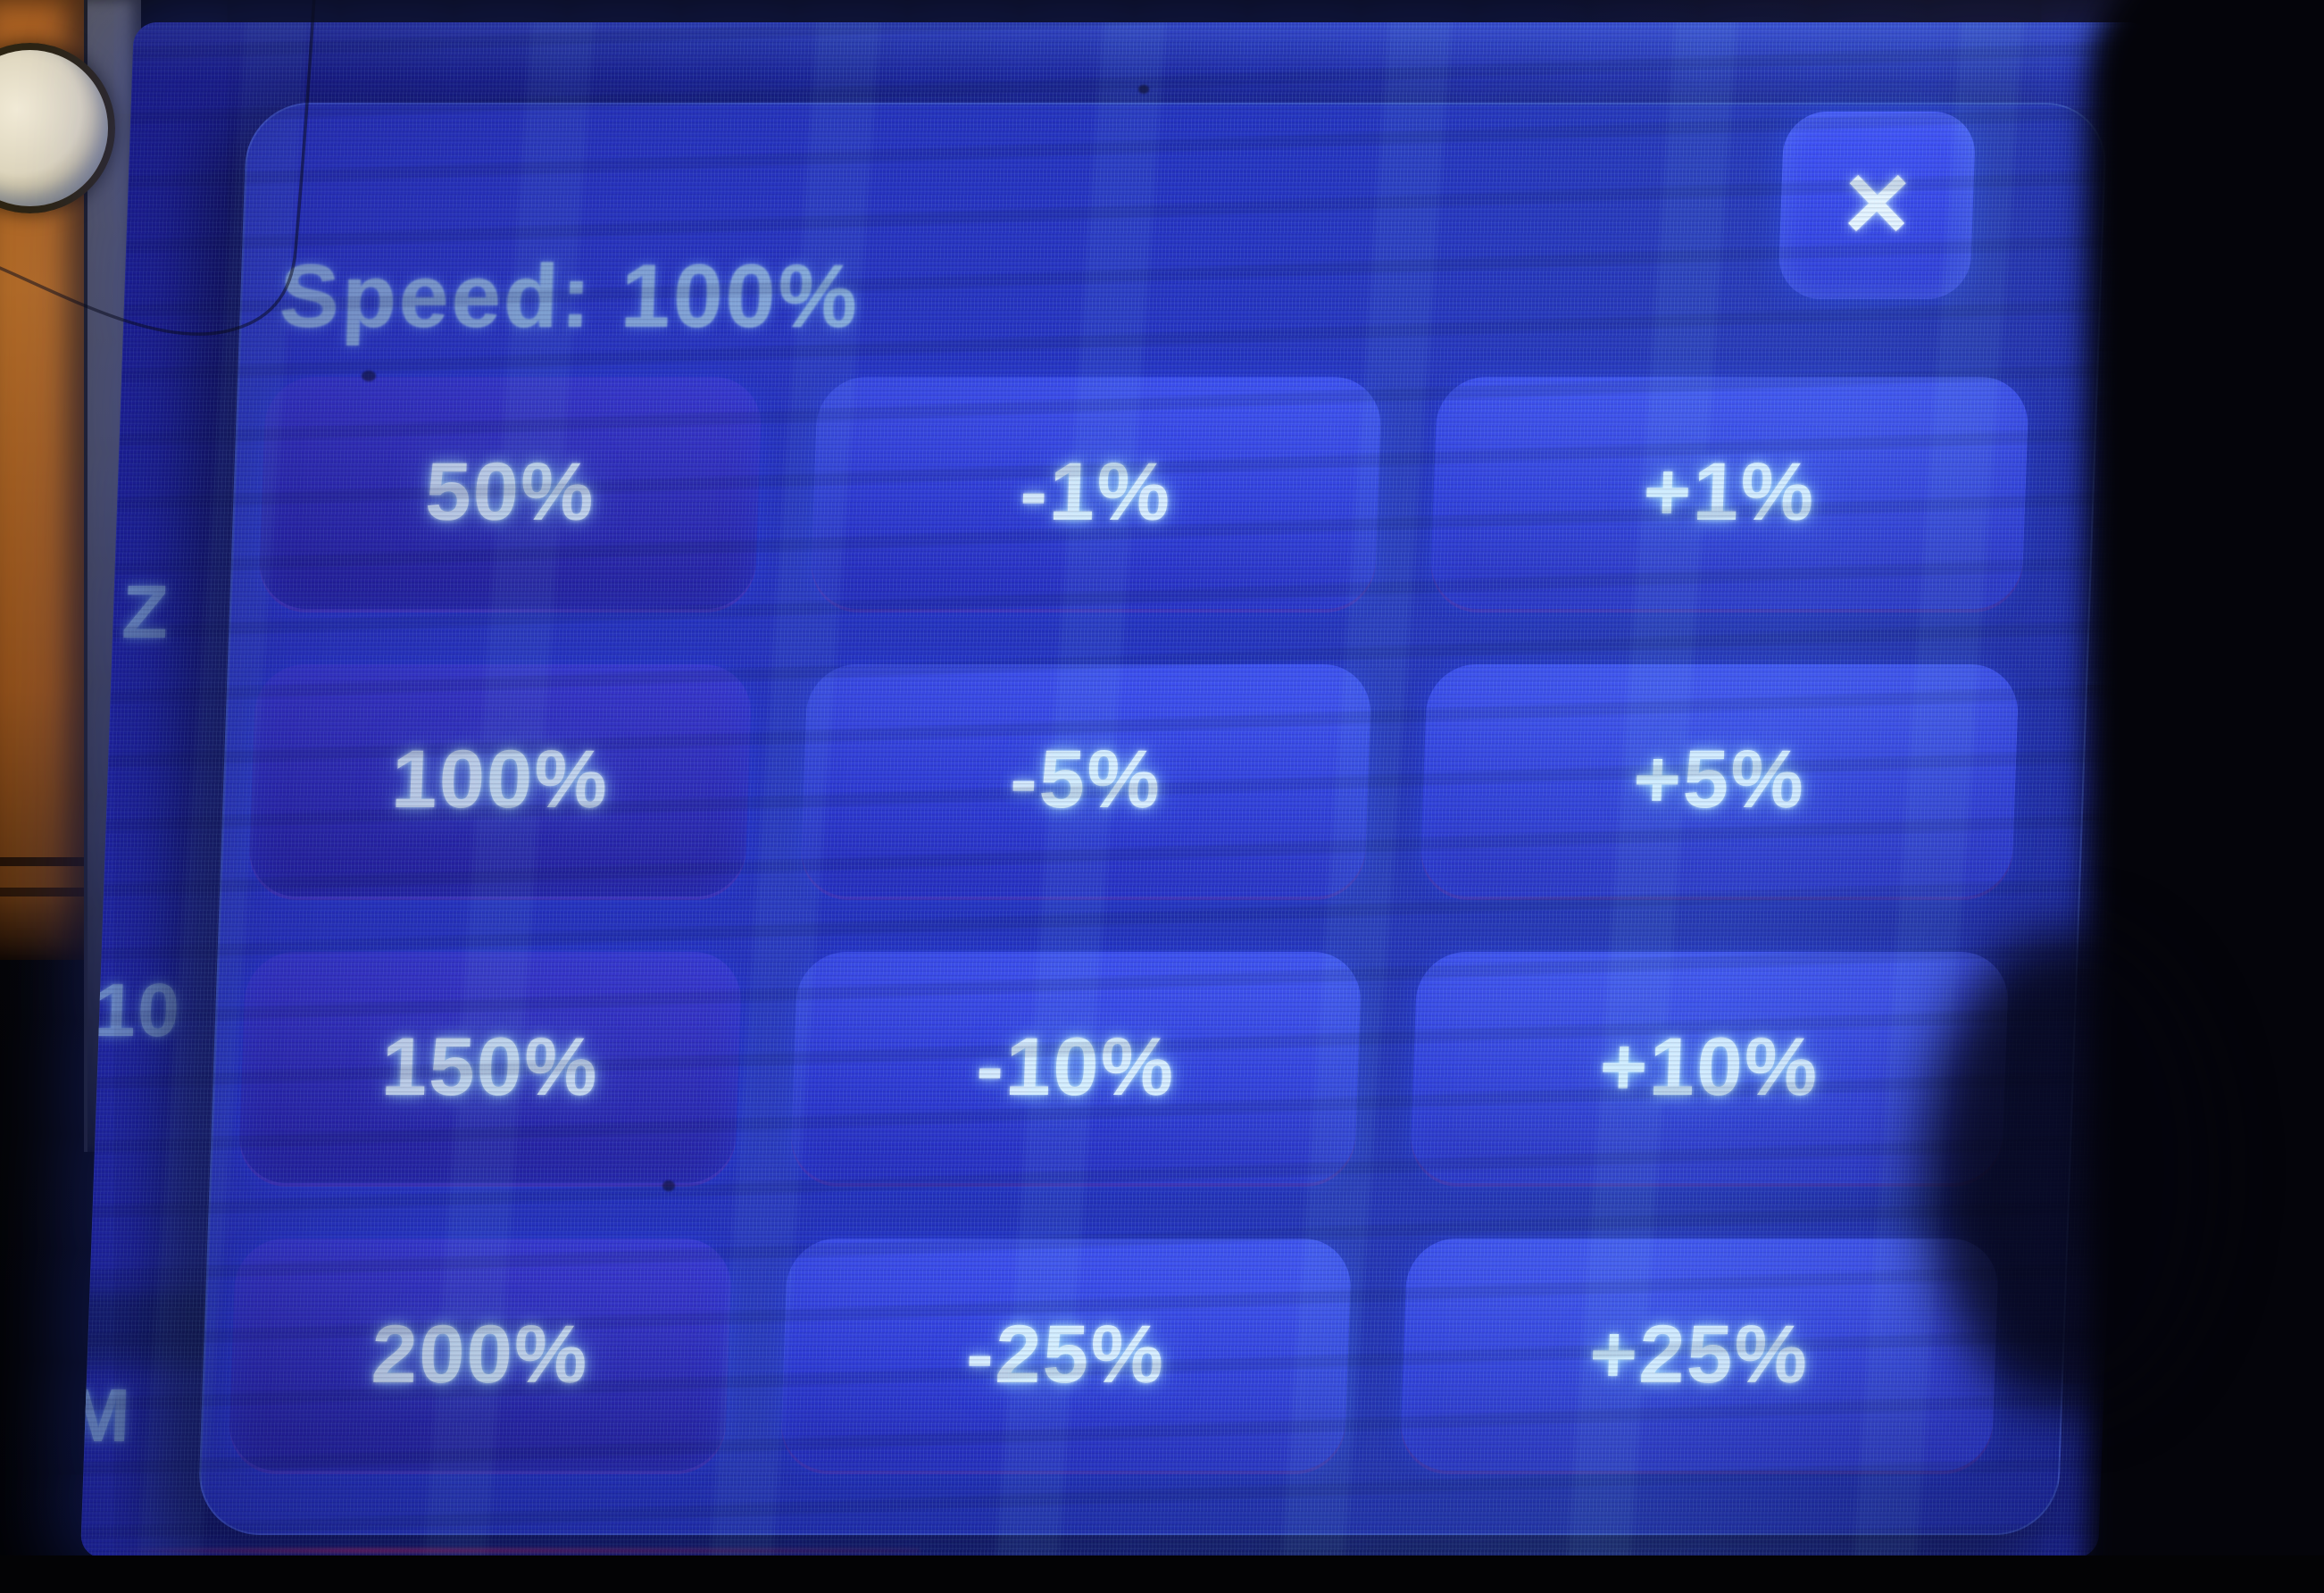 The height and width of the screenshot is (1593, 2324). I want to click on underlay-header-glow, so click(1141, 50).